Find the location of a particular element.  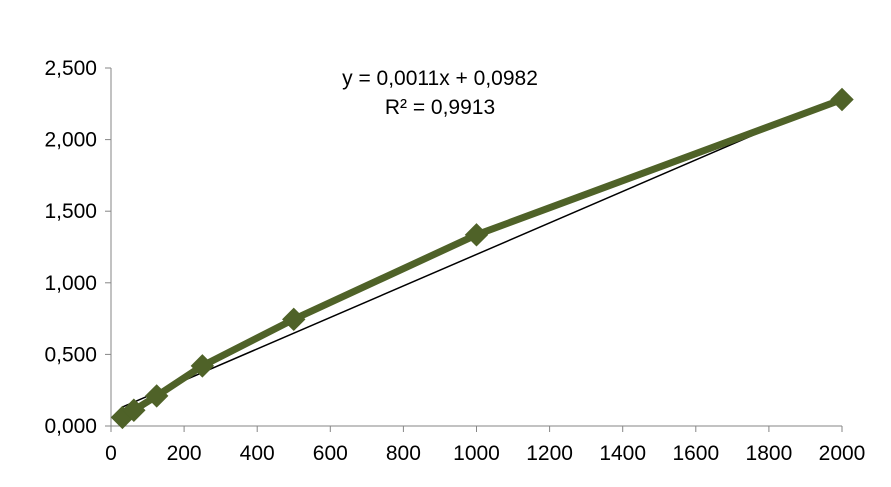

x-tick-label: 600 is located at coordinates (330, 453).